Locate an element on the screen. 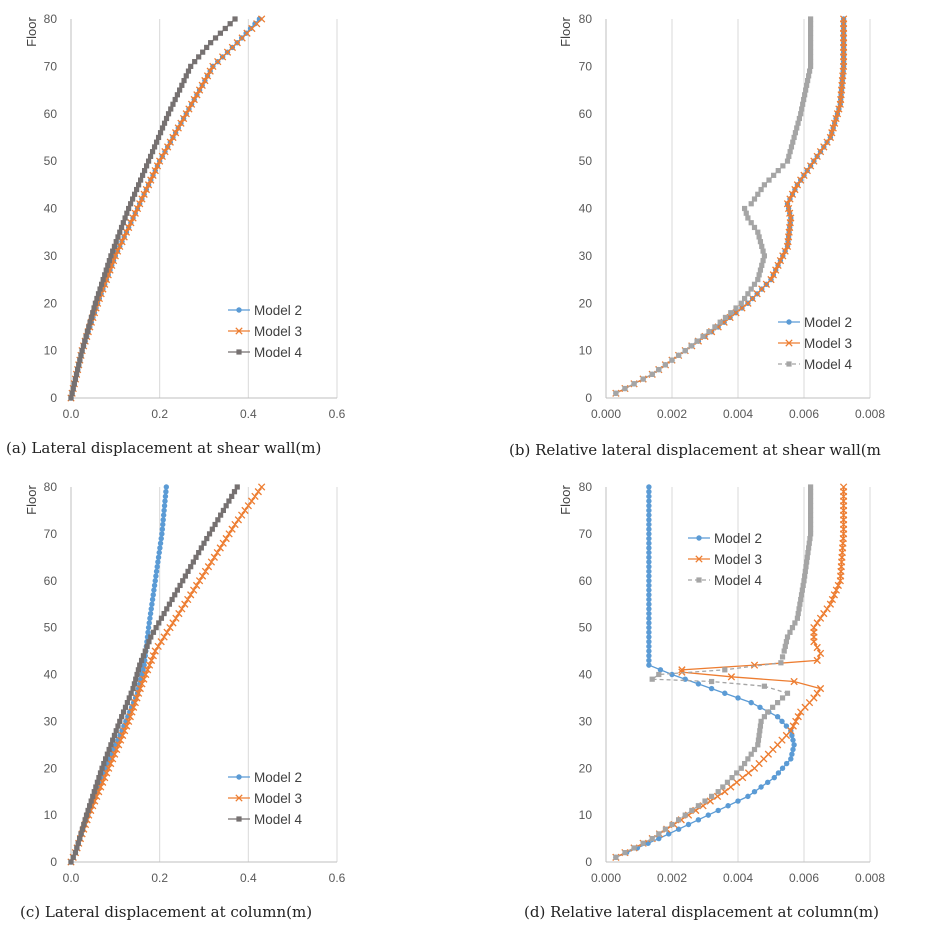  x-tick-label: 0.002 is located at coordinates (672, 878).